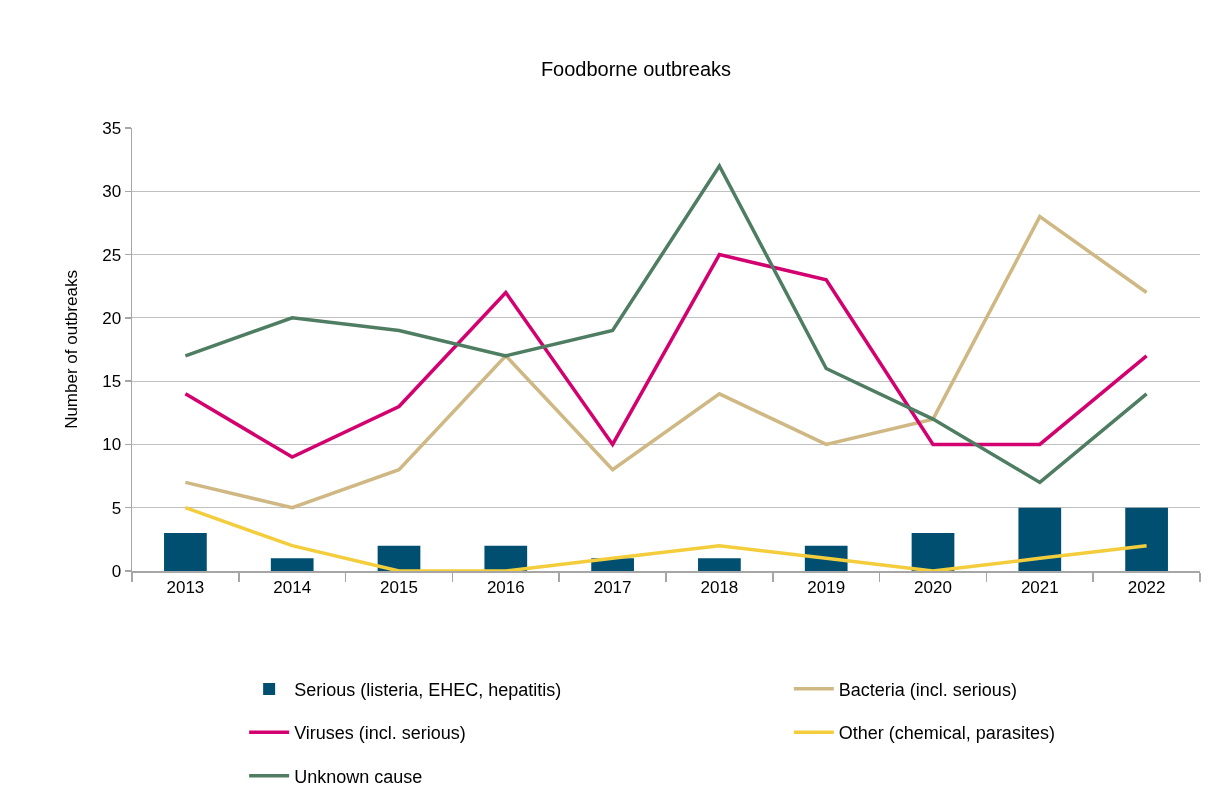 Image resolution: width=1223 pixels, height=807 pixels. I want to click on x-tick-label: 2014, so click(292, 587).